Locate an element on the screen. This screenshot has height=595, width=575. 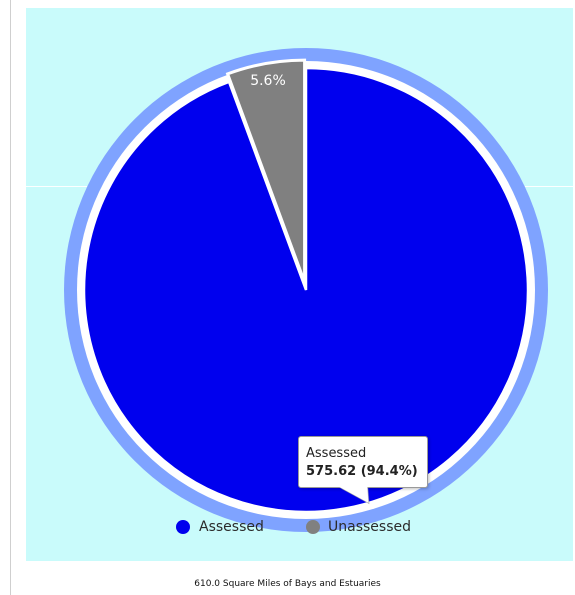
pie-slice-unassessed is located at coordinates (266, 170).